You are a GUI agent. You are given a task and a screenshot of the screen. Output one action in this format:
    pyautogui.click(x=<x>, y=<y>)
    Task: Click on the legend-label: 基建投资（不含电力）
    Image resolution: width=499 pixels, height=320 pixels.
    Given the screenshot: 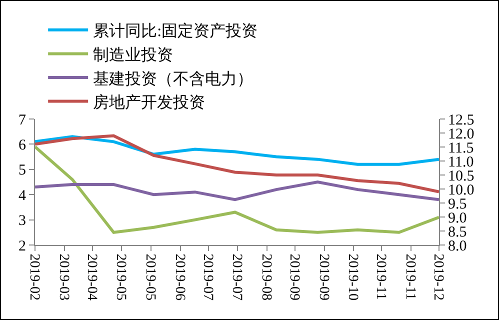 What is the action you would take?
    pyautogui.click(x=173, y=79)
    